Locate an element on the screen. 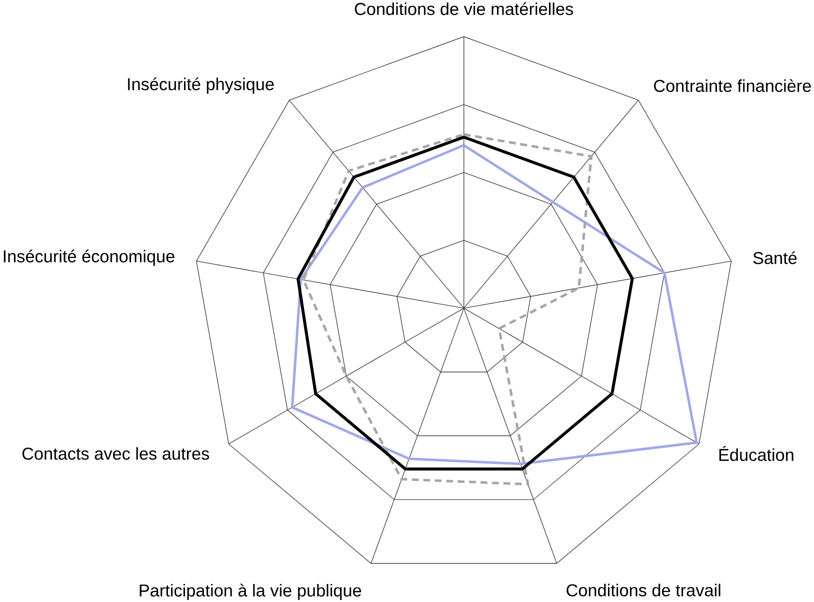 The height and width of the screenshot is (602, 814). spoke-label: Insécurité économique is located at coordinates (89, 257).